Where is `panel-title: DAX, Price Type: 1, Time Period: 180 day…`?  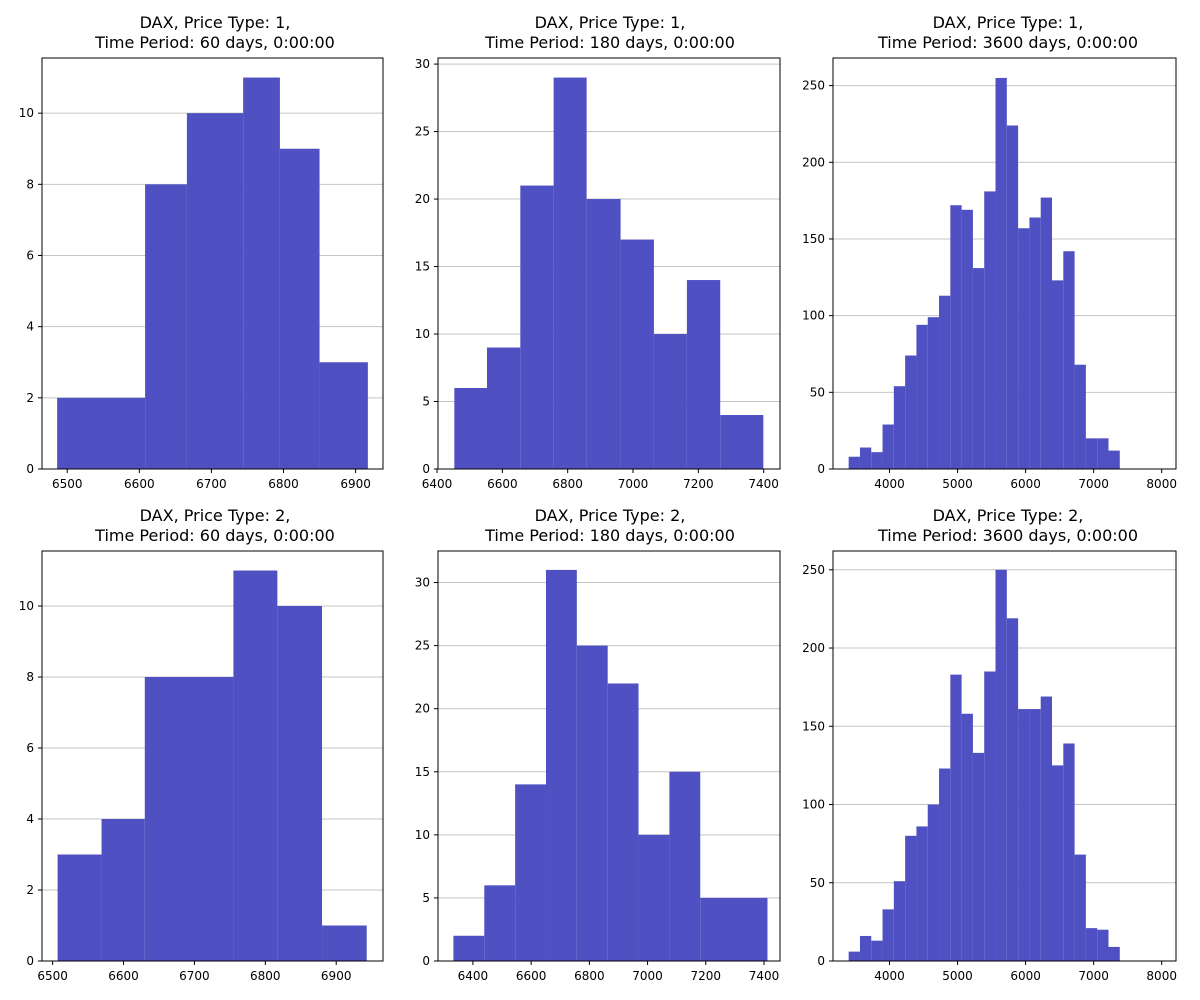
panel-title: DAX, Price Type: 1, Time Period: 180 day… is located at coordinates (610, 33).